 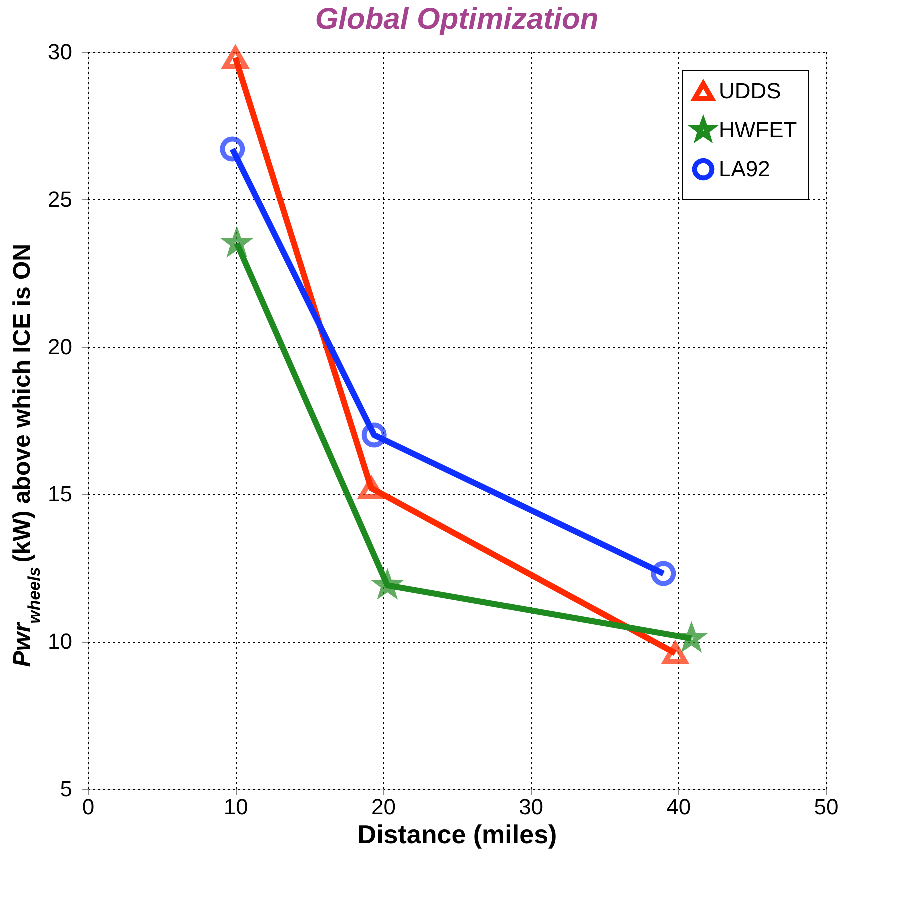 I want to click on x-tick-label: 30, so click(x=531, y=807).